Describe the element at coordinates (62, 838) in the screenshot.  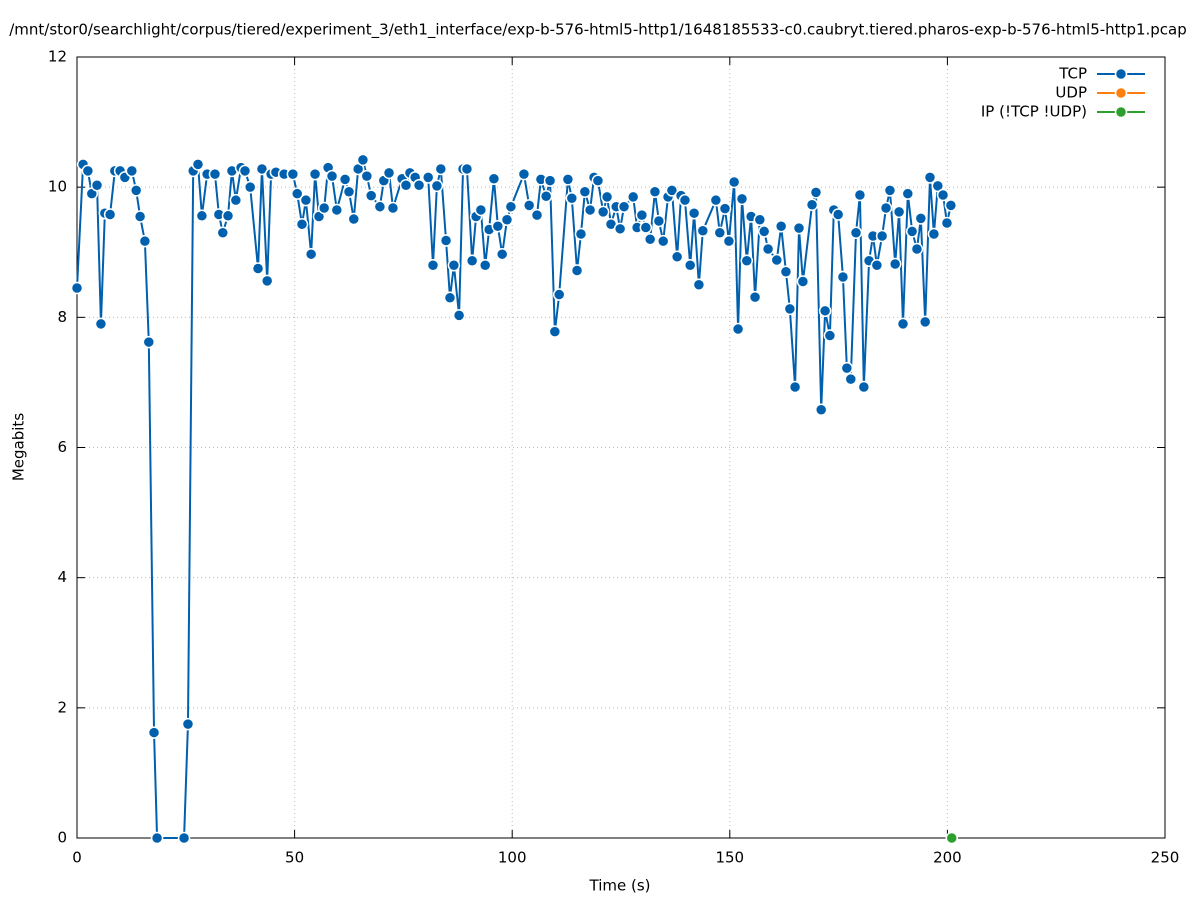
I see `y-tick-label: 0` at that location.